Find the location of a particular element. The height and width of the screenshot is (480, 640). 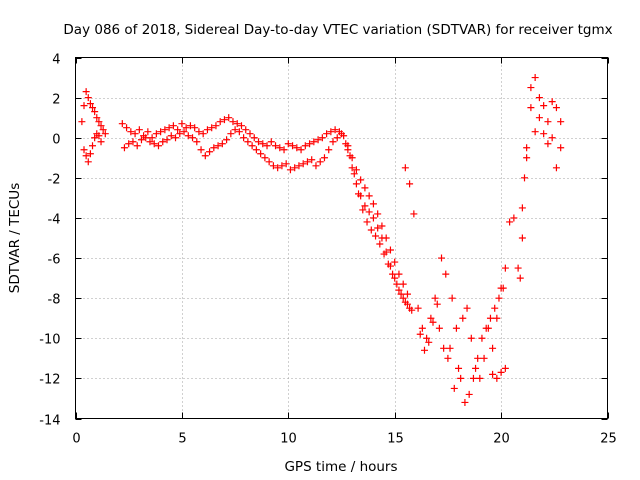

series-track-c is located at coordinates (377, 220).